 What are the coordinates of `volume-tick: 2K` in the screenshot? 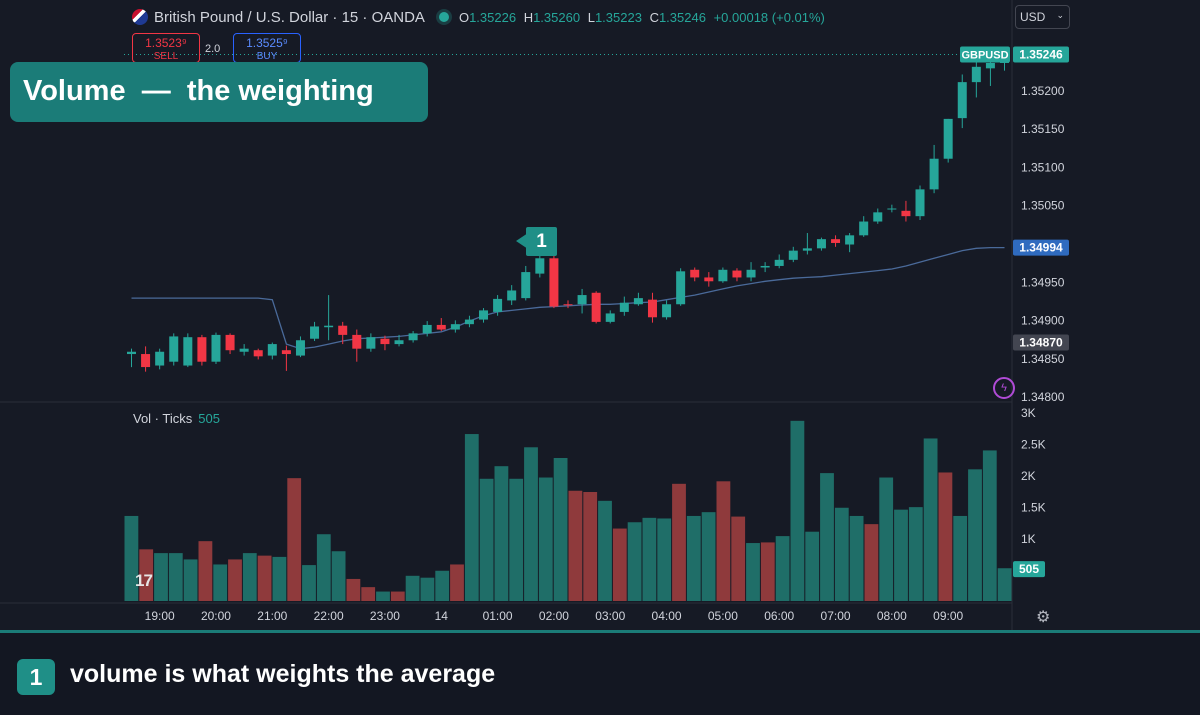 It's located at (1028, 476).